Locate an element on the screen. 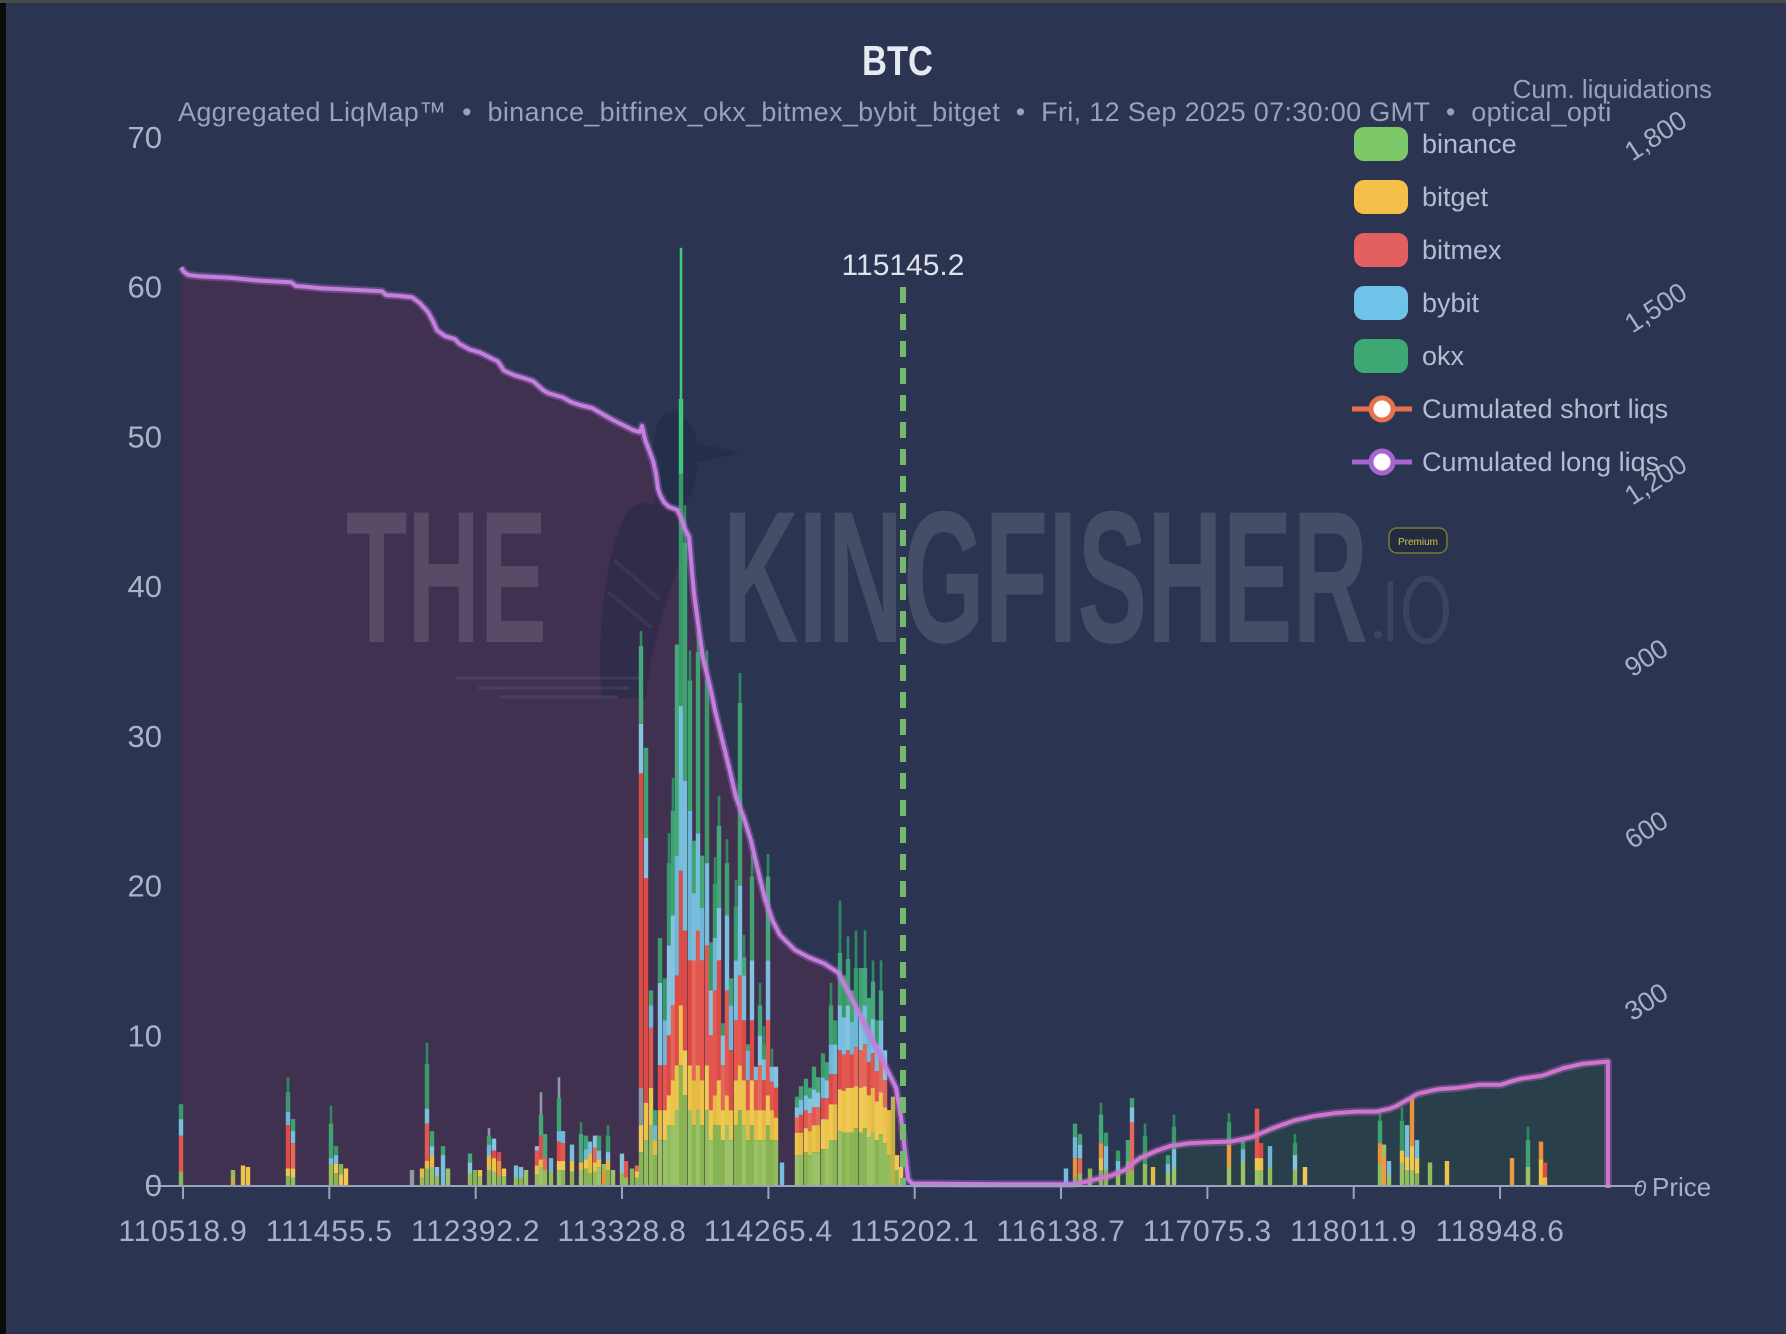  svg-text: 60 is located at coordinates (145, 287).